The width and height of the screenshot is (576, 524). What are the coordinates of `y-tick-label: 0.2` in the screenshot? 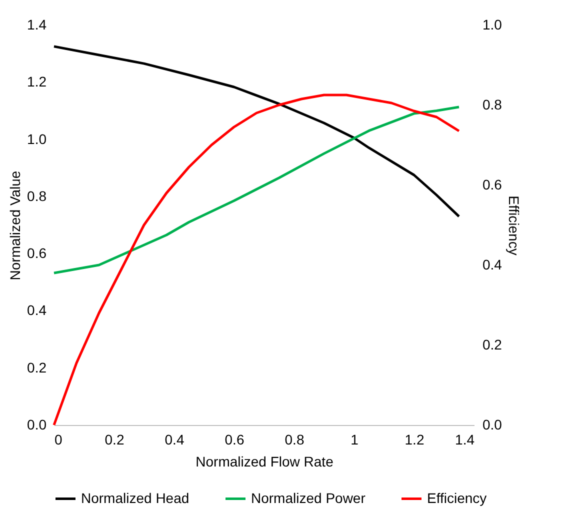 It's located at (37, 367).